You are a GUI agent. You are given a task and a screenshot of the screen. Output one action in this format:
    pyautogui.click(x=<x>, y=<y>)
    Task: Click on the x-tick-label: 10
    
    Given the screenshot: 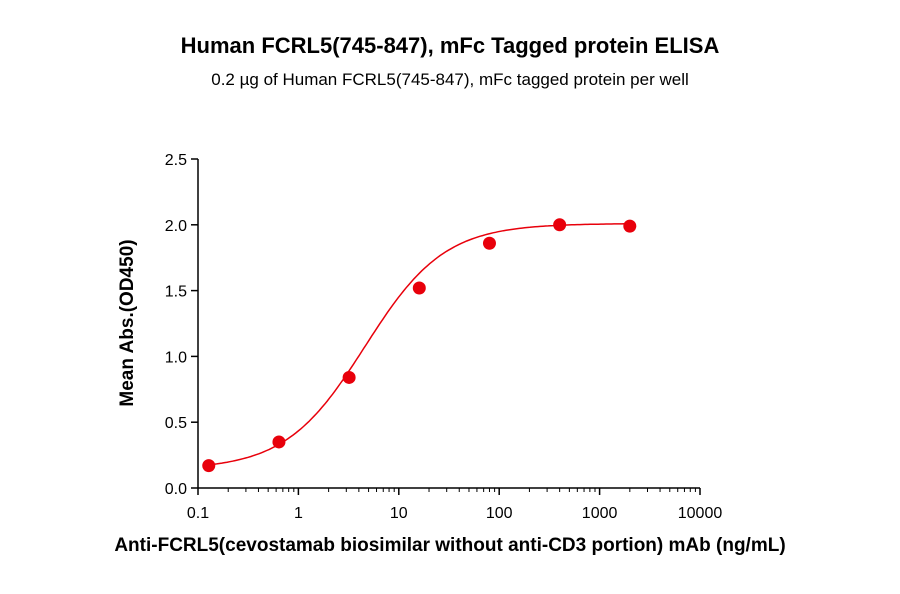 What is the action you would take?
    pyautogui.click(x=399, y=513)
    